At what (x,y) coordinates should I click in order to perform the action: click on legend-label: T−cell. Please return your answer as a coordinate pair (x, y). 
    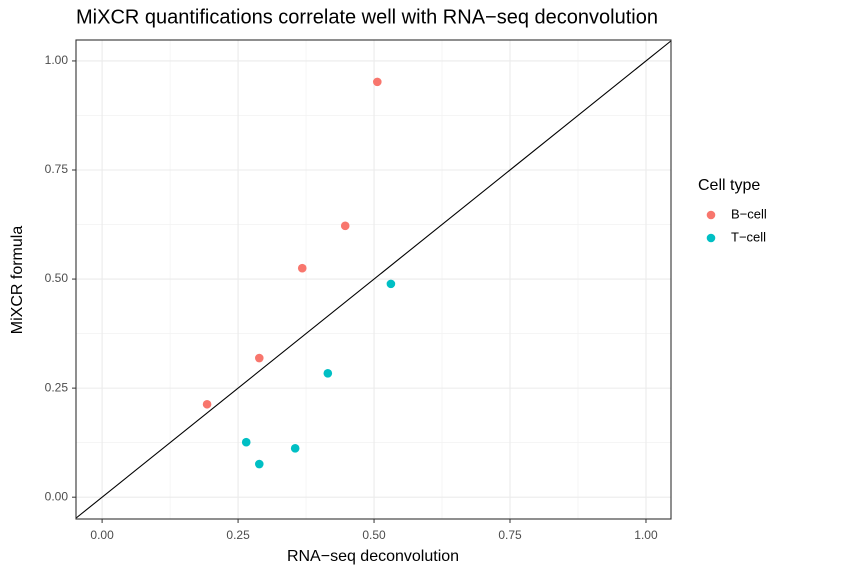
    Looking at the image, I should click on (748, 236).